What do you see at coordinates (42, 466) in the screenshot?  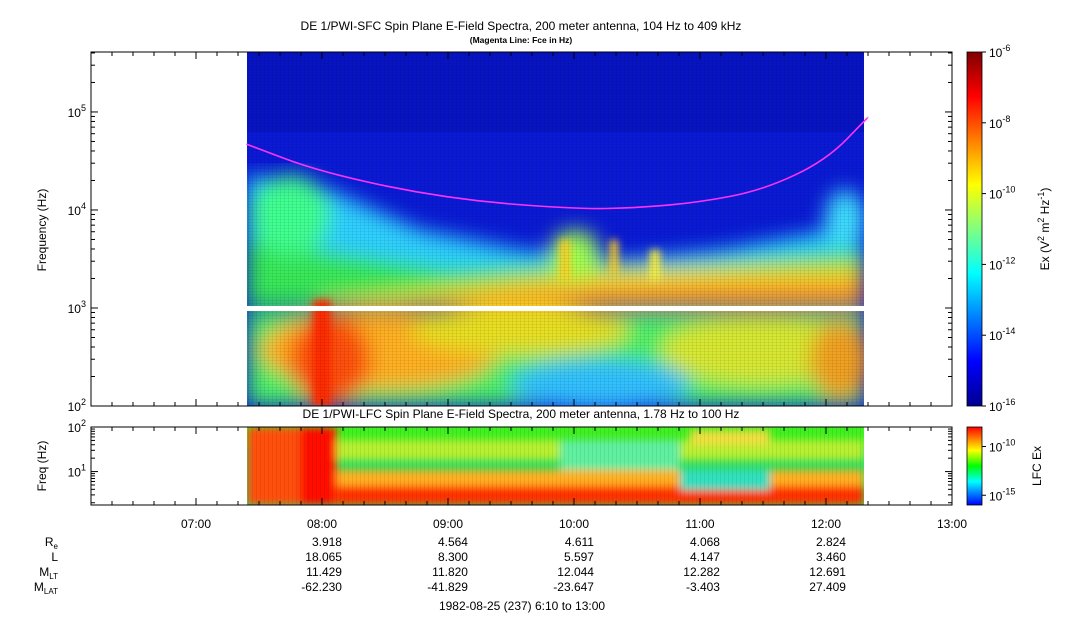 I see `lfc-y-axis-label: Freq (Hz)` at bounding box center [42, 466].